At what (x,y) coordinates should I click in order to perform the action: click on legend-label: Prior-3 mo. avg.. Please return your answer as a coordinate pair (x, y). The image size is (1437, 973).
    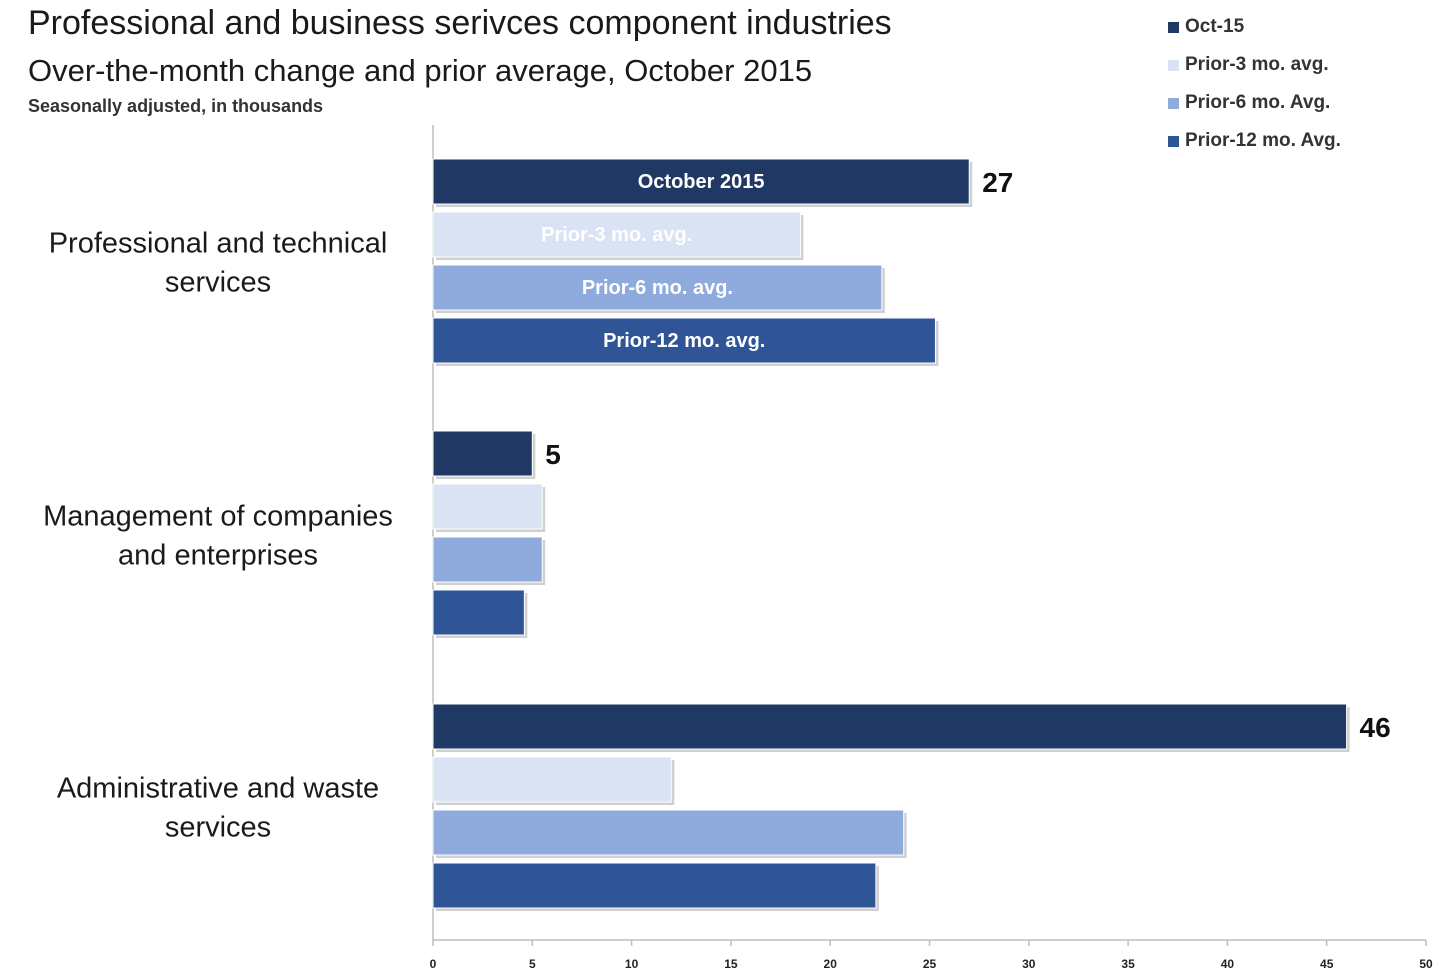
    Looking at the image, I should click on (1257, 64).